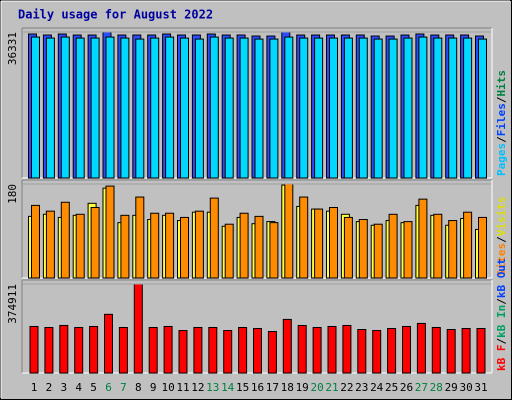 The height and width of the screenshot is (400, 512). Describe the element at coordinates (316, 387) in the screenshot. I see `x-tick-label: 20` at that location.